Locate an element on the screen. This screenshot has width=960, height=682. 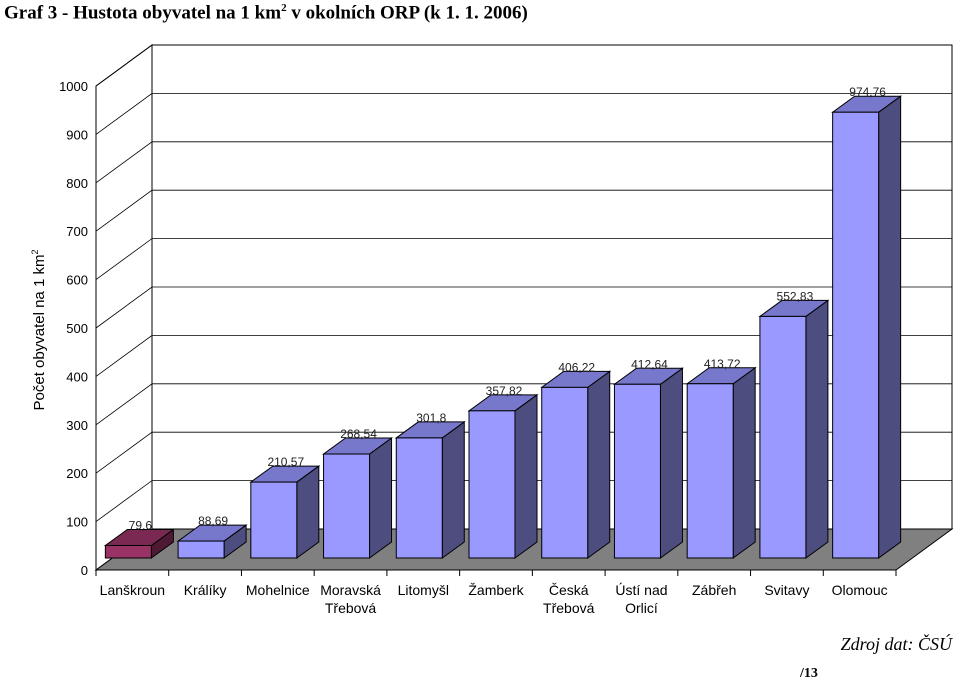
x-tick-label: Svitavy is located at coordinates (786, 590).